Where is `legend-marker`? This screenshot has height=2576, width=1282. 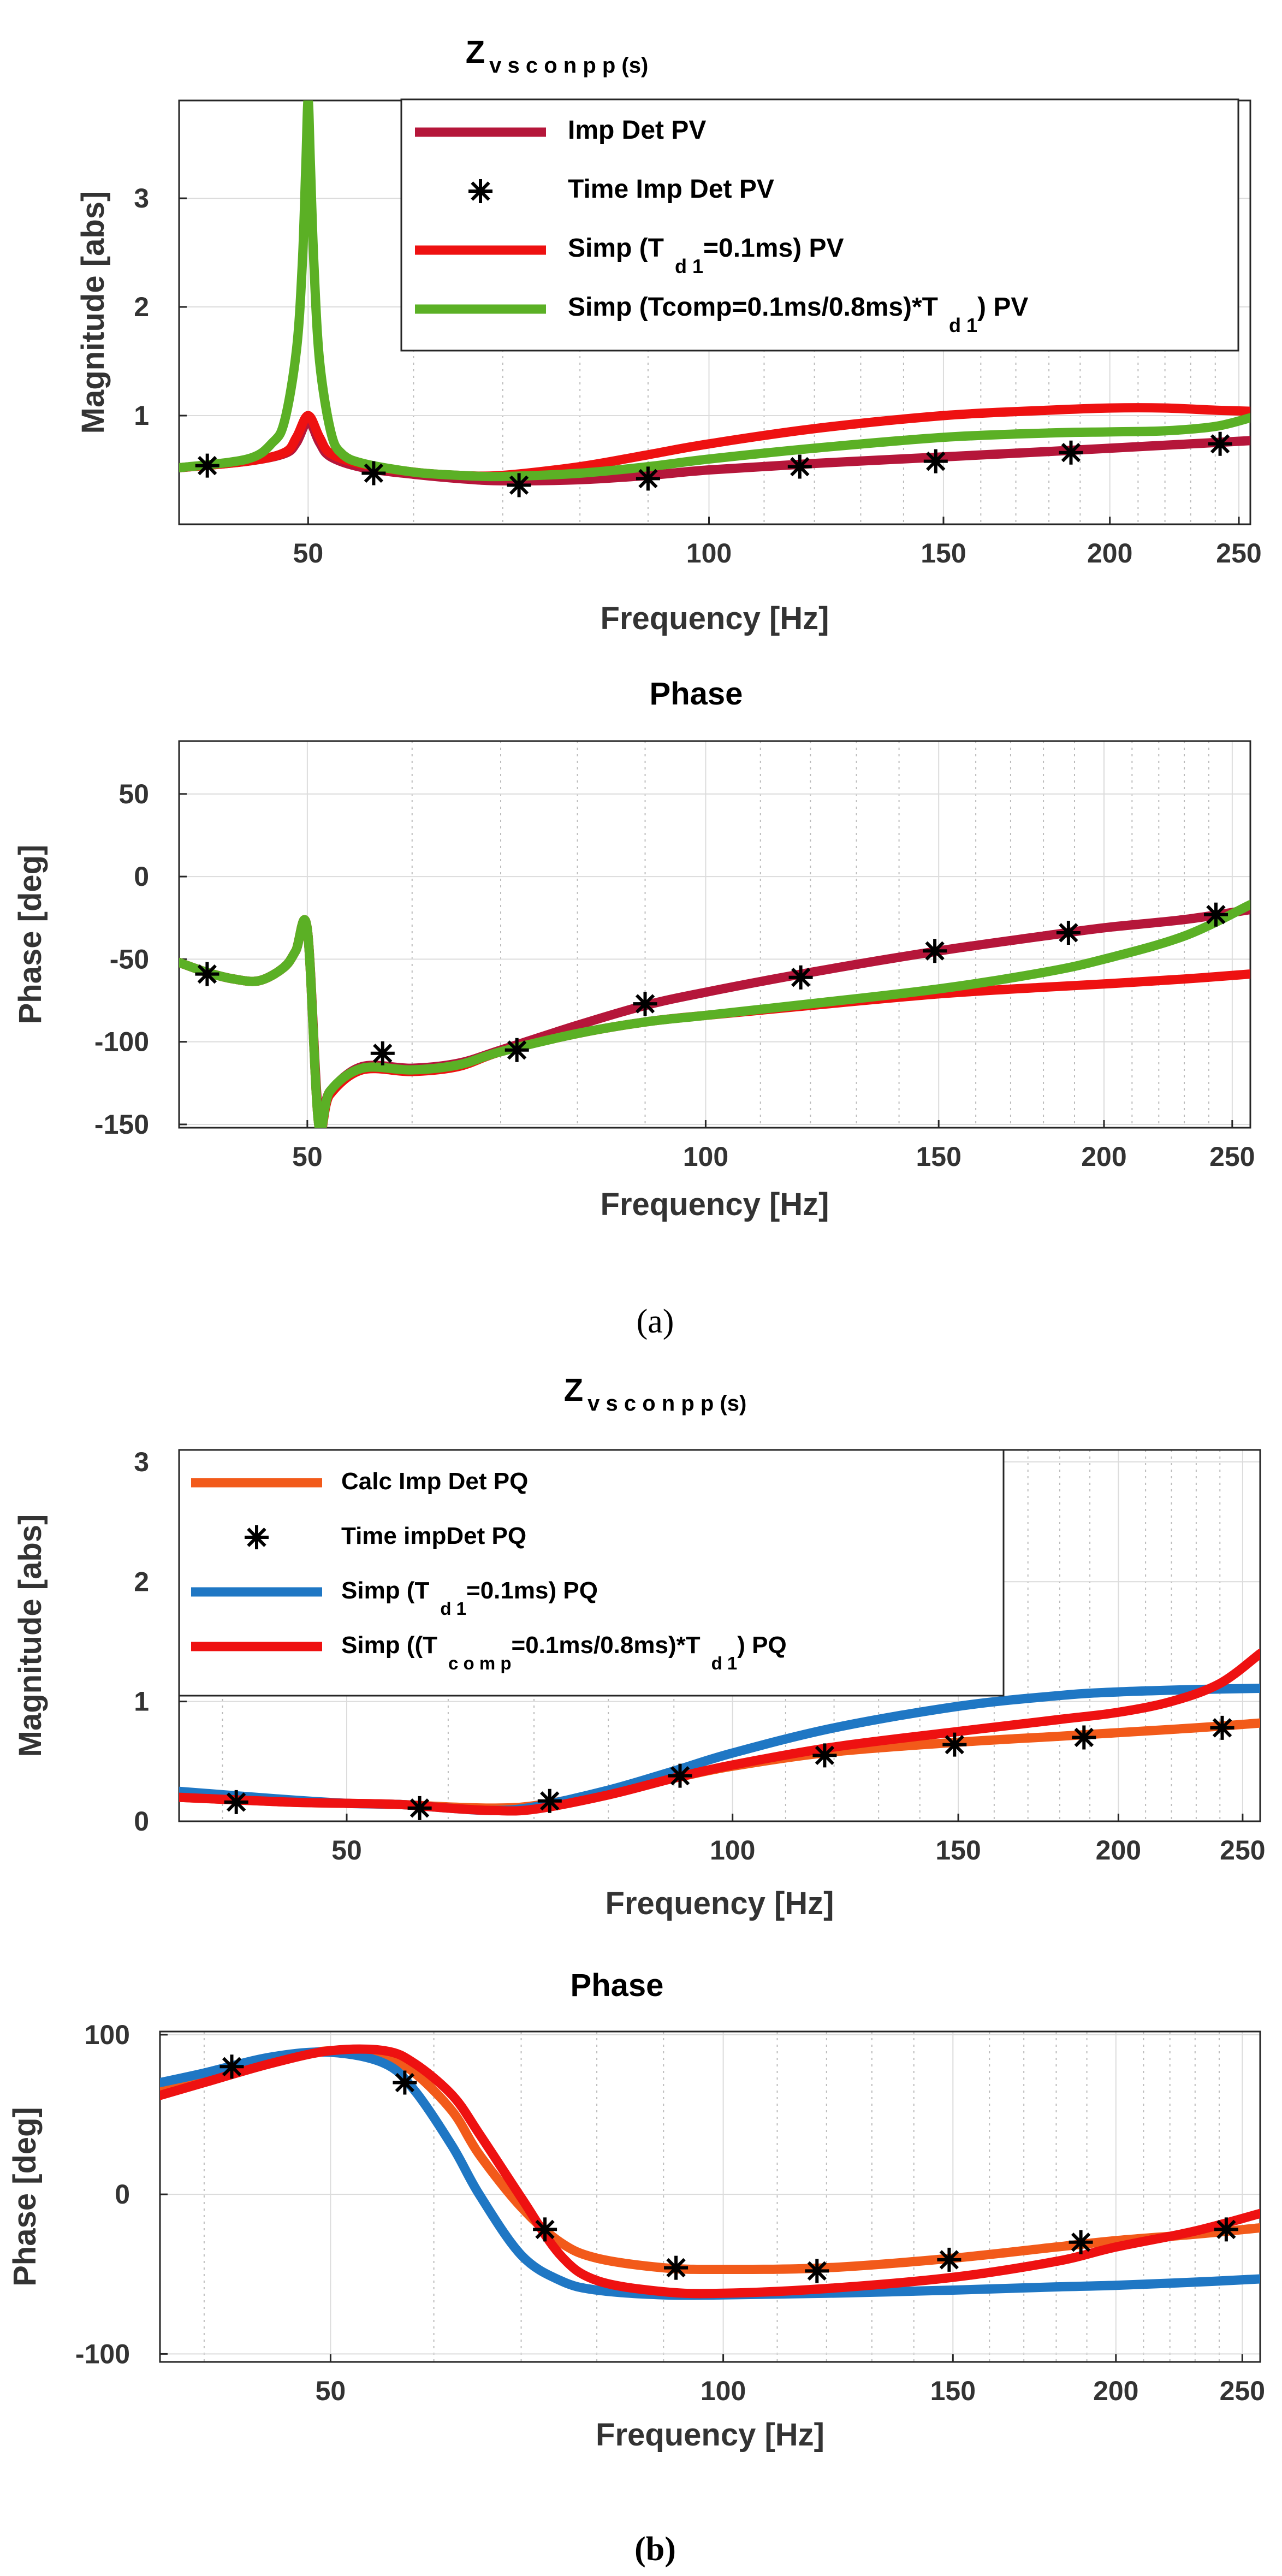
legend-marker is located at coordinates (480, 191).